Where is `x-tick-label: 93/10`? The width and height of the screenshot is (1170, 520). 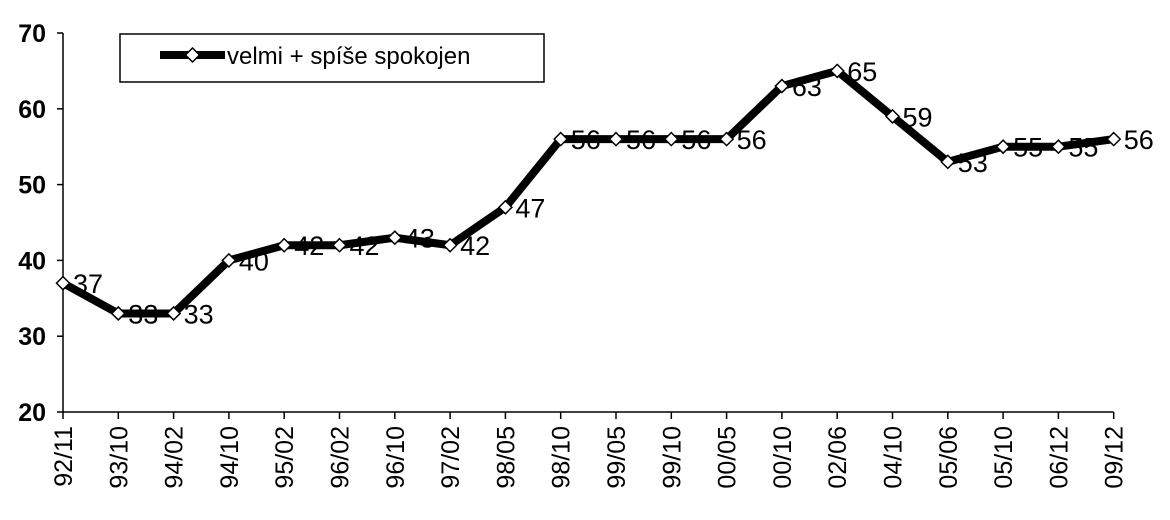
x-tick-label: 93/10 is located at coordinates (119, 457).